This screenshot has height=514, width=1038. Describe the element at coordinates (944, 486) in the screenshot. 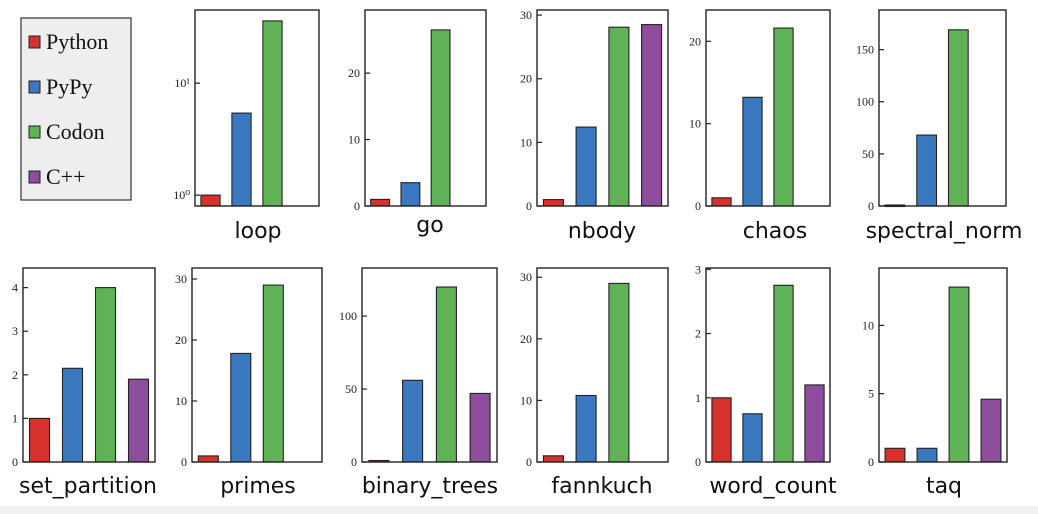

I see `panel-title: taq` at that location.